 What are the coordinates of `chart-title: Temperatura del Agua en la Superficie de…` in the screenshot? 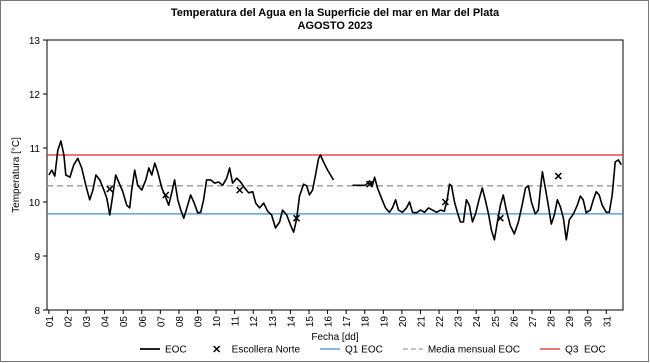 It's located at (335, 13).